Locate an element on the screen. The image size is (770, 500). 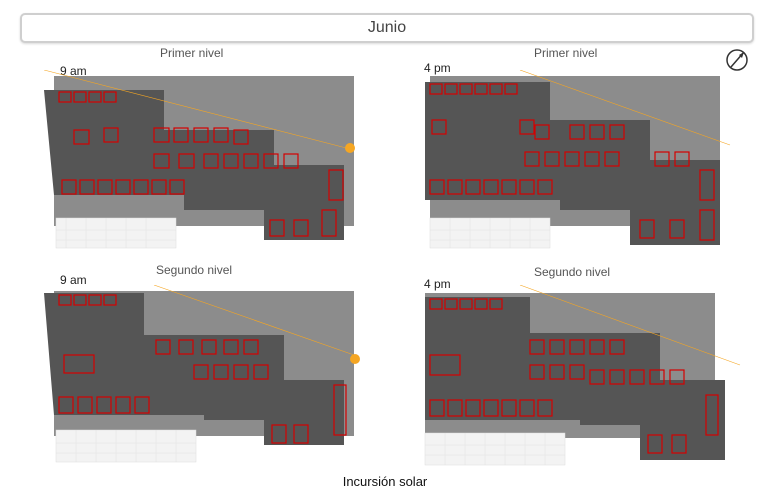
month-title-box: Junio is located at coordinates (387, 28).